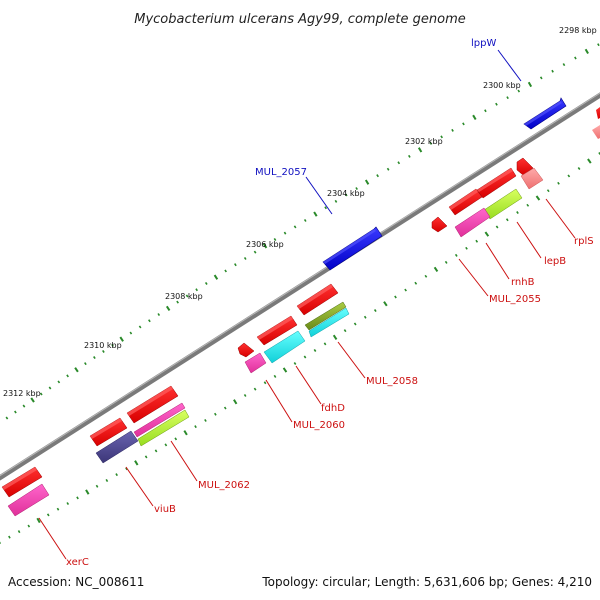 The image size is (600, 600). I want to click on forward-gene-track, so click(444, 184).